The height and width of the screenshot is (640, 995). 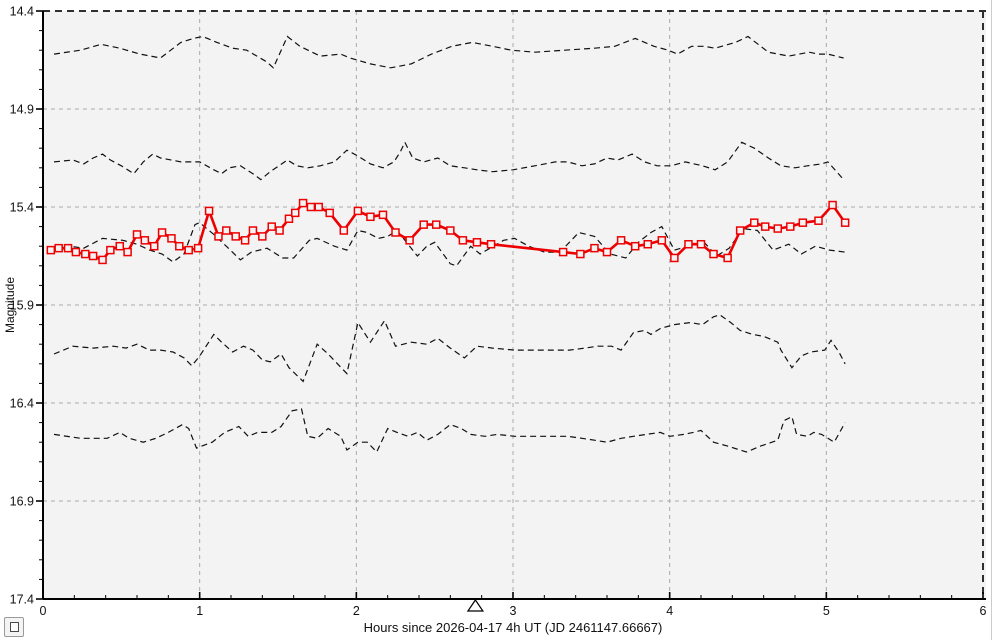 I want to click on small-square-icon, so click(x=14, y=627).